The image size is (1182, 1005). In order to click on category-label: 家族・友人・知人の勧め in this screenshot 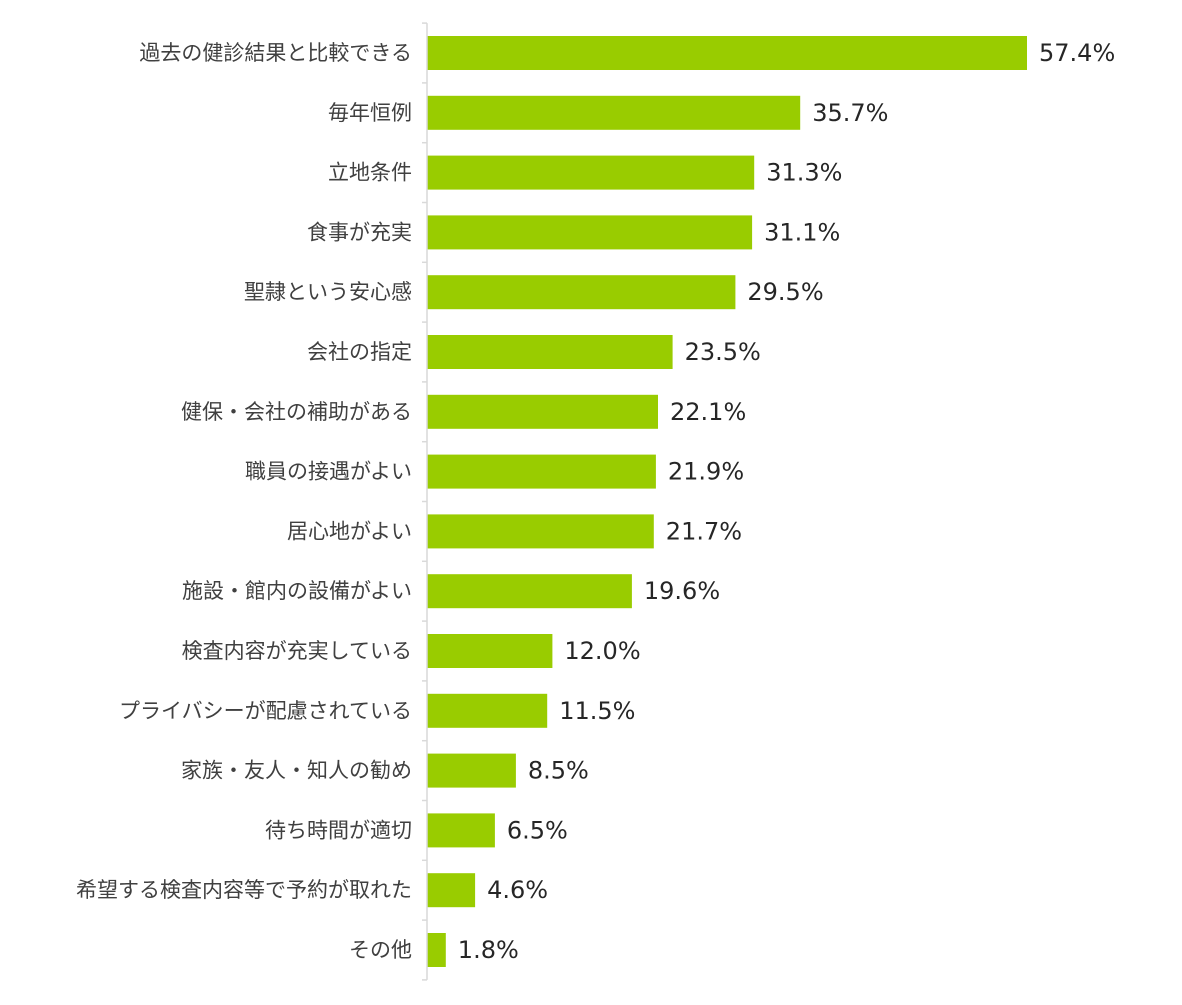, I will do `click(296, 771)`.